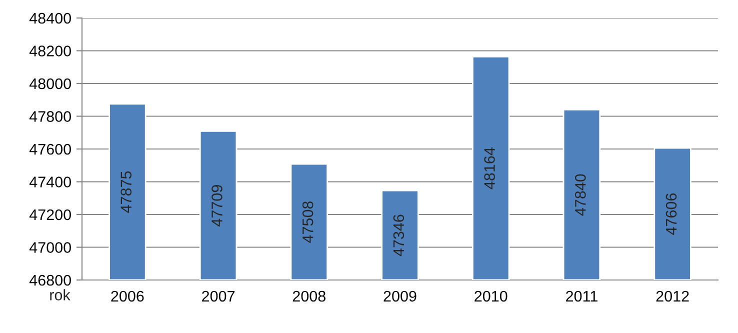 The image size is (738, 333). Describe the element at coordinates (217, 205) in the screenshot. I see `data-label: 47709` at that location.